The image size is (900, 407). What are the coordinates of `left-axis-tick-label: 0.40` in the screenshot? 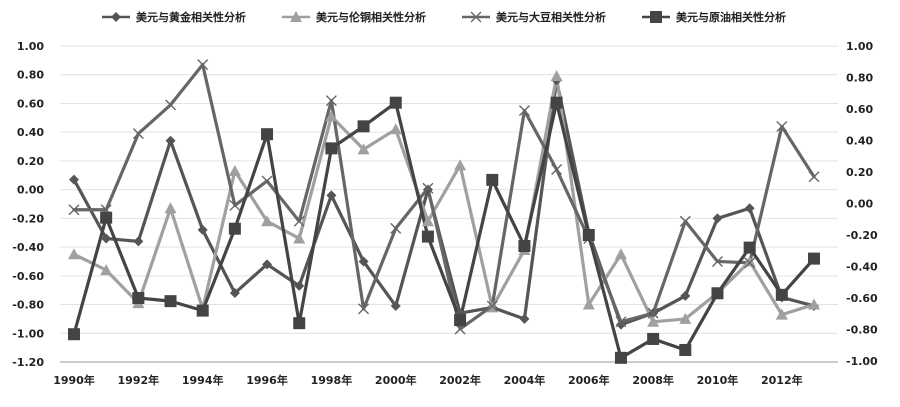 It's located at (30, 132).